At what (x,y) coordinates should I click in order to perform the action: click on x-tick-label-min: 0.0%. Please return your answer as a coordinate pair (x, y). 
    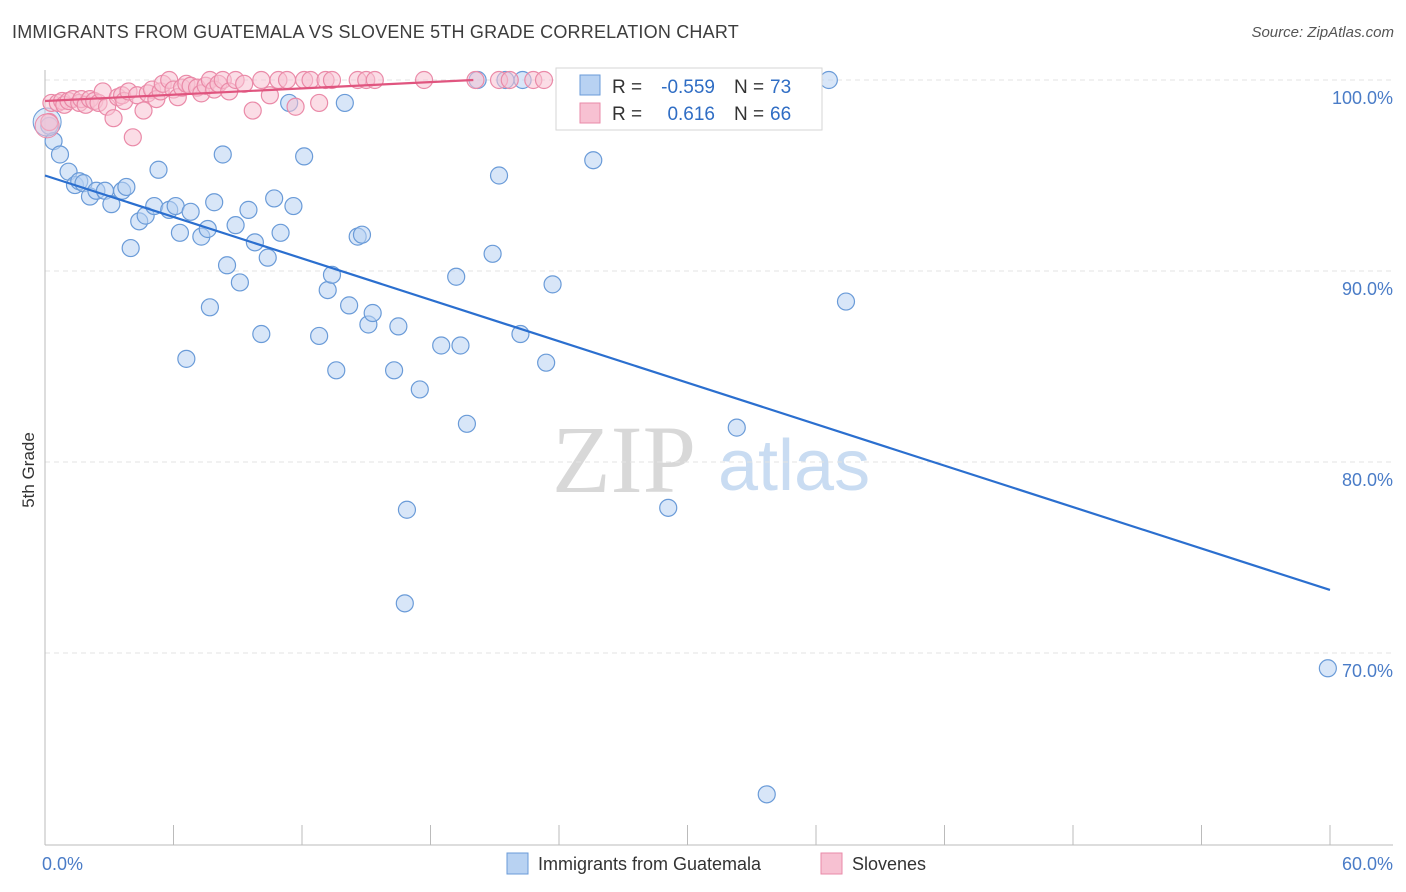
    Looking at the image, I should click on (62, 864).